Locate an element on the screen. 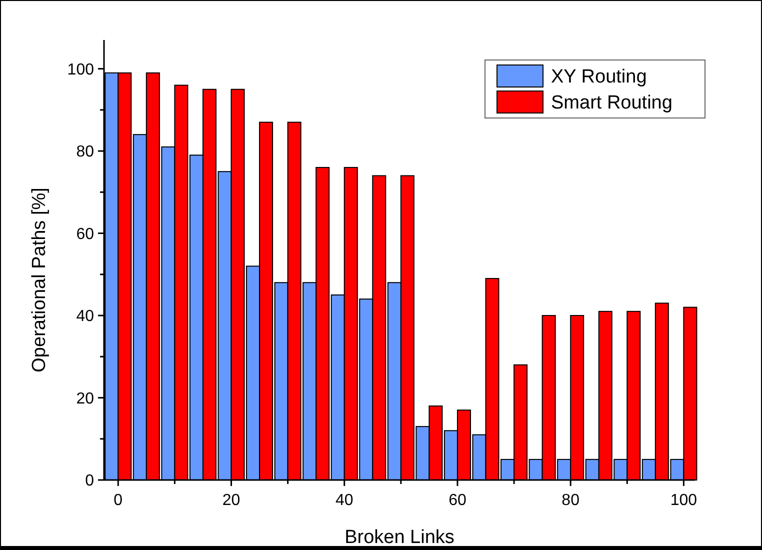 The width and height of the screenshot is (762, 550). y-tick-label: 40 is located at coordinates (85, 317).